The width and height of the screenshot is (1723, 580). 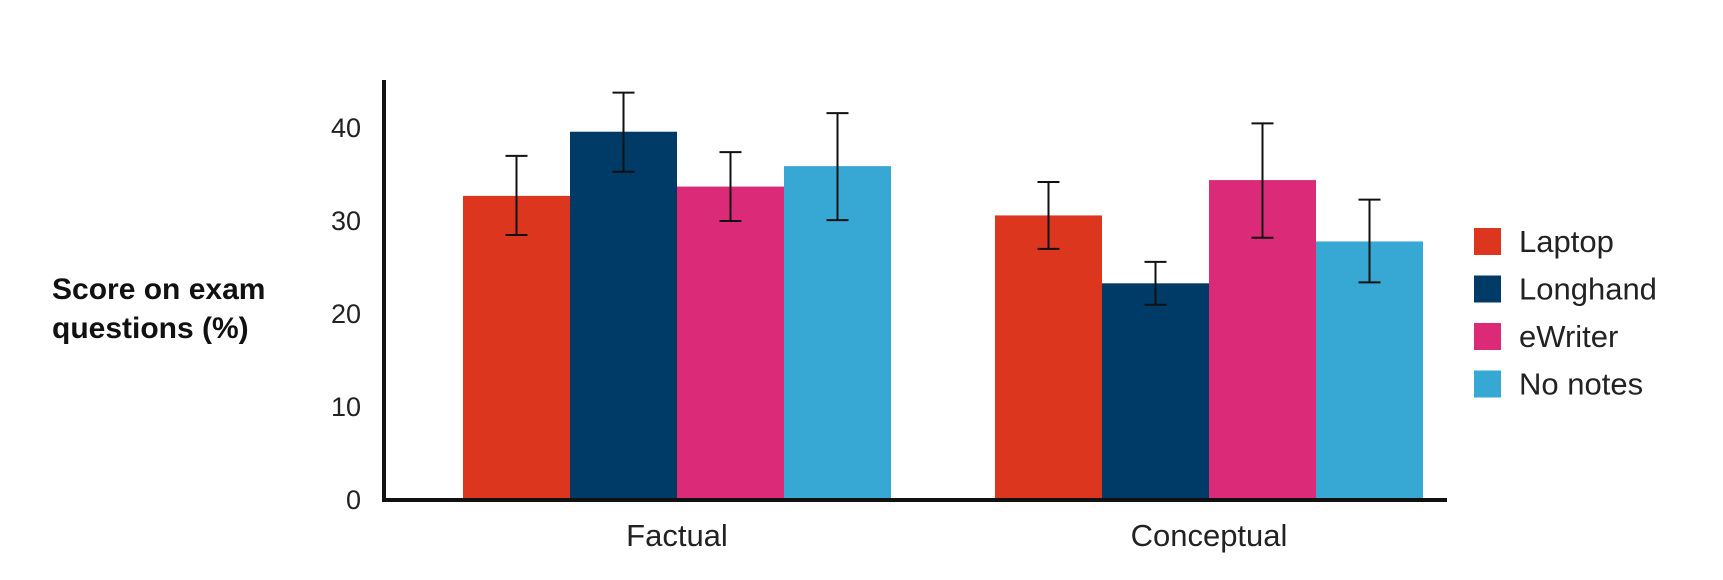 I want to click on y-tick-label: 20, so click(x=346, y=314).